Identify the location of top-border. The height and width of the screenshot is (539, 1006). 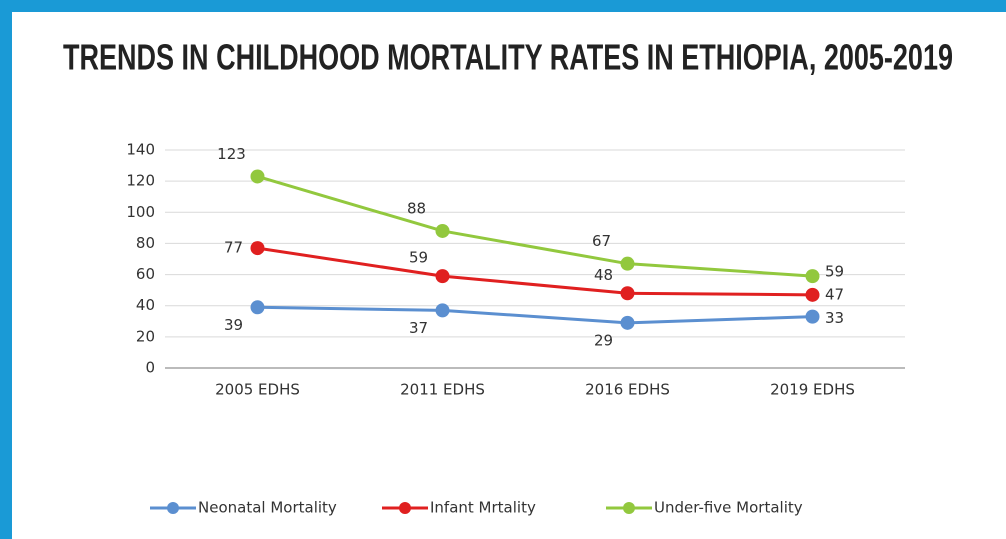
(503, 6).